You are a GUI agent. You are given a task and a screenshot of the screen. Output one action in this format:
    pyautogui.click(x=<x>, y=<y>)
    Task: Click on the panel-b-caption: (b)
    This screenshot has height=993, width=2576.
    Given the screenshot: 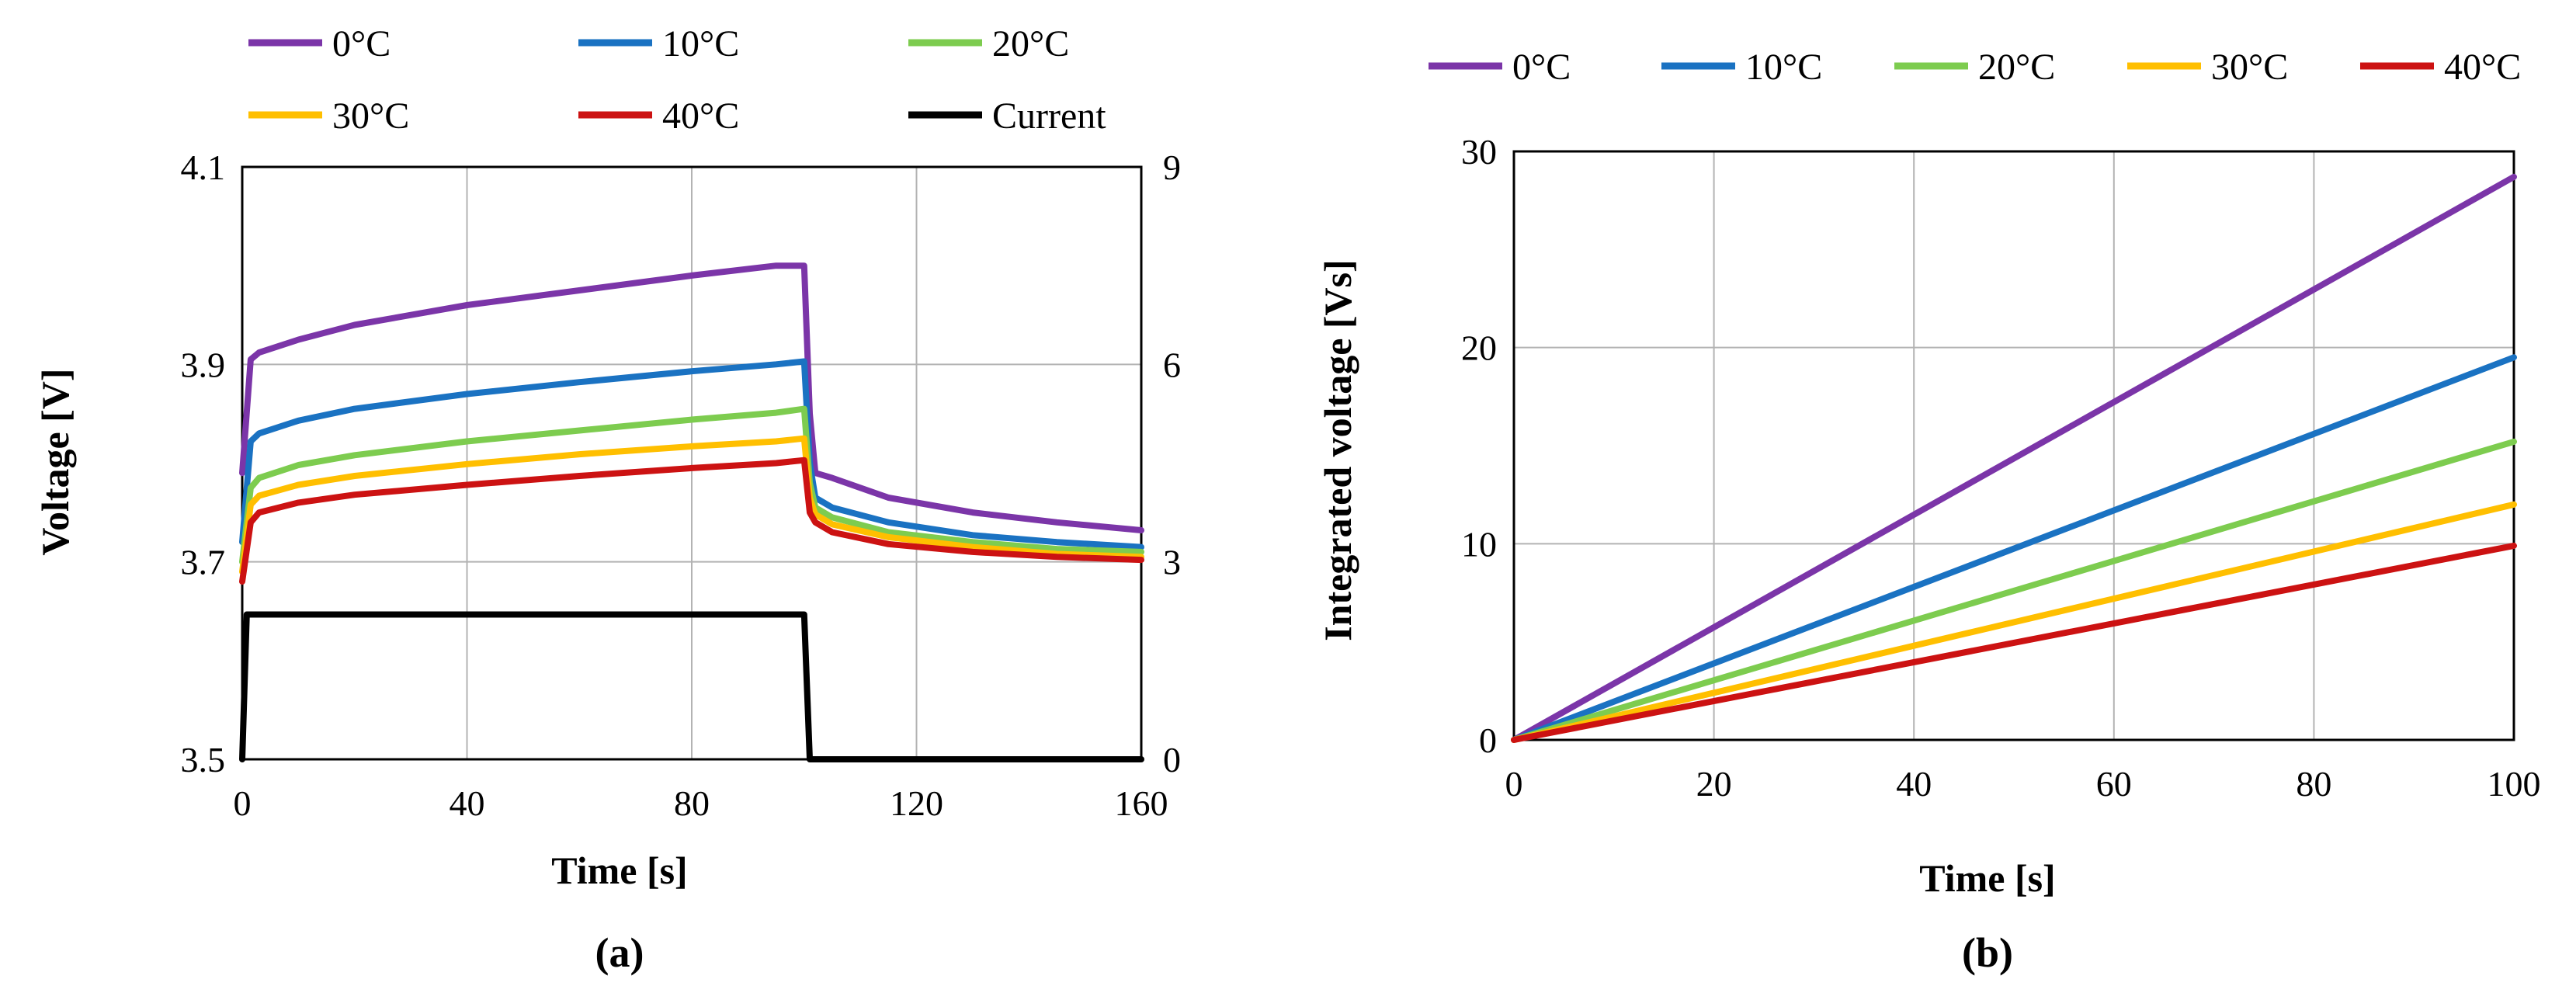 What is the action you would take?
    pyautogui.click(x=1987, y=952)
    